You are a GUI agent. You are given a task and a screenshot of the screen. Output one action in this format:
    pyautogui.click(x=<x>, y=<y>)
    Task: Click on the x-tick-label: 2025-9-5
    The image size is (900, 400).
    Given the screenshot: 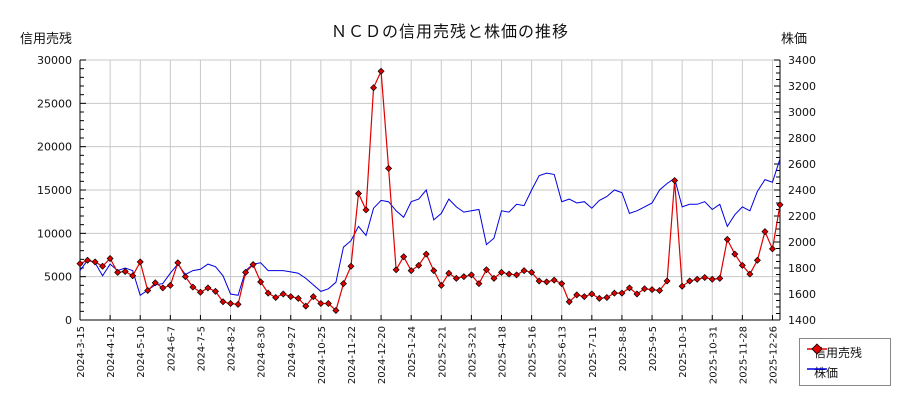 What is the action you would take?
    pyautogui.click(x=653, y=348)
    